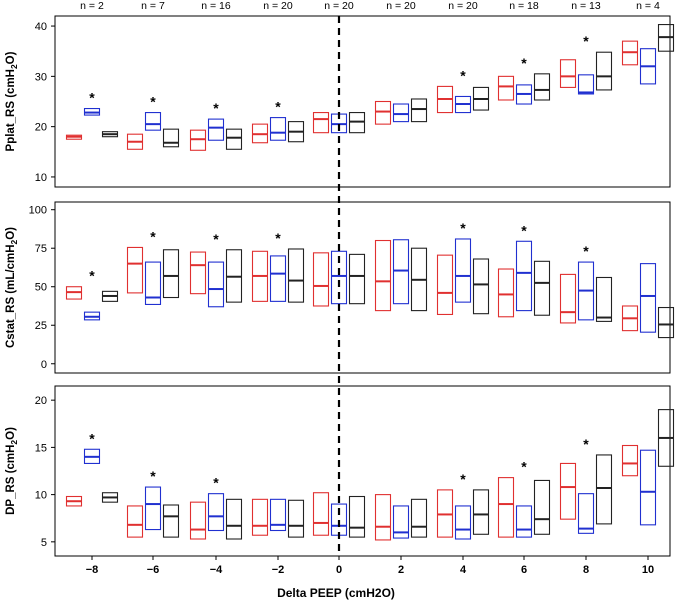 This screenshot has height=602, width=685. Describe the element at coordinates (44, 543) in the screenshot. I see `y-tick-label: 5` at that location.